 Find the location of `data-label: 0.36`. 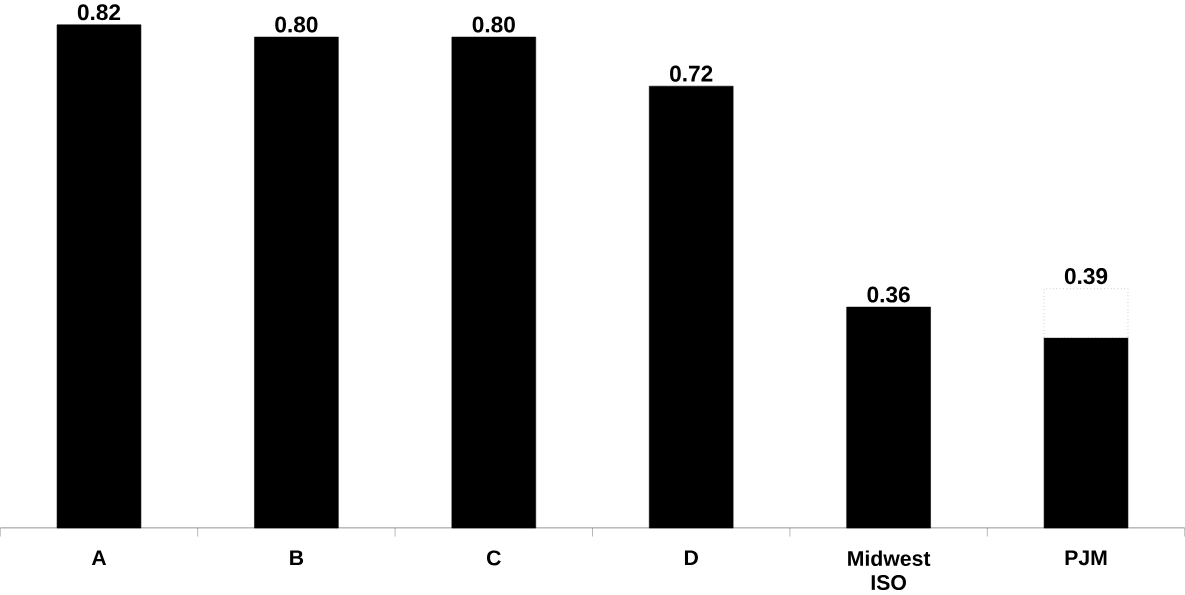

data-label: 0.36 is located at coordinates (888, 294).